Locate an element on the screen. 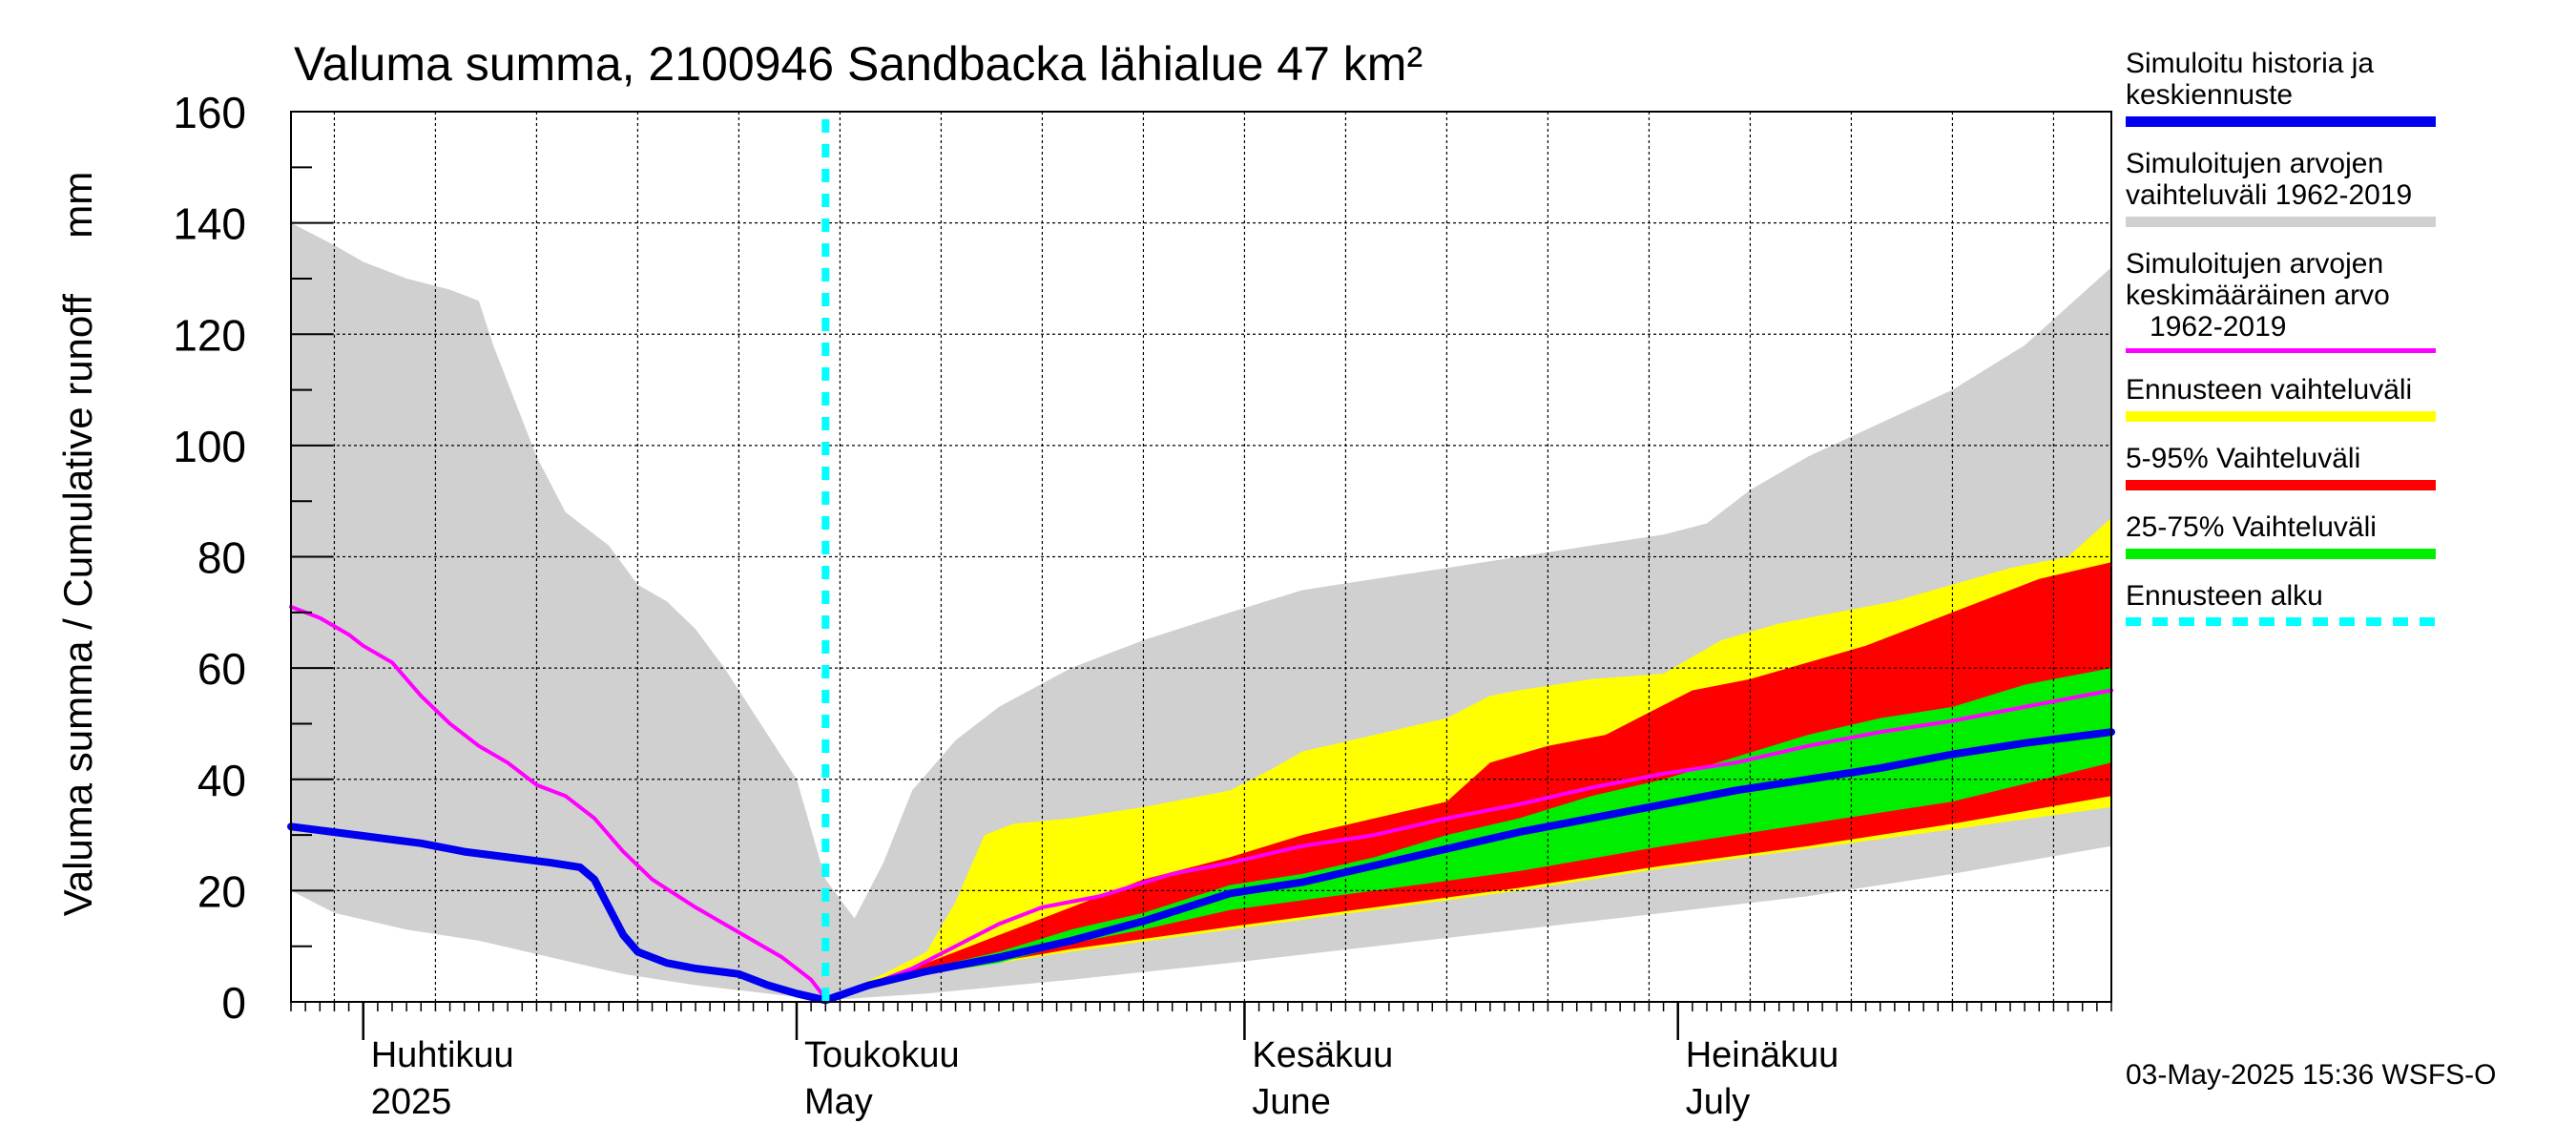 The height and width of the screenshot is (1145, 2576). month-label-fi: Toukokuu is located at coordinates (882, 1055).